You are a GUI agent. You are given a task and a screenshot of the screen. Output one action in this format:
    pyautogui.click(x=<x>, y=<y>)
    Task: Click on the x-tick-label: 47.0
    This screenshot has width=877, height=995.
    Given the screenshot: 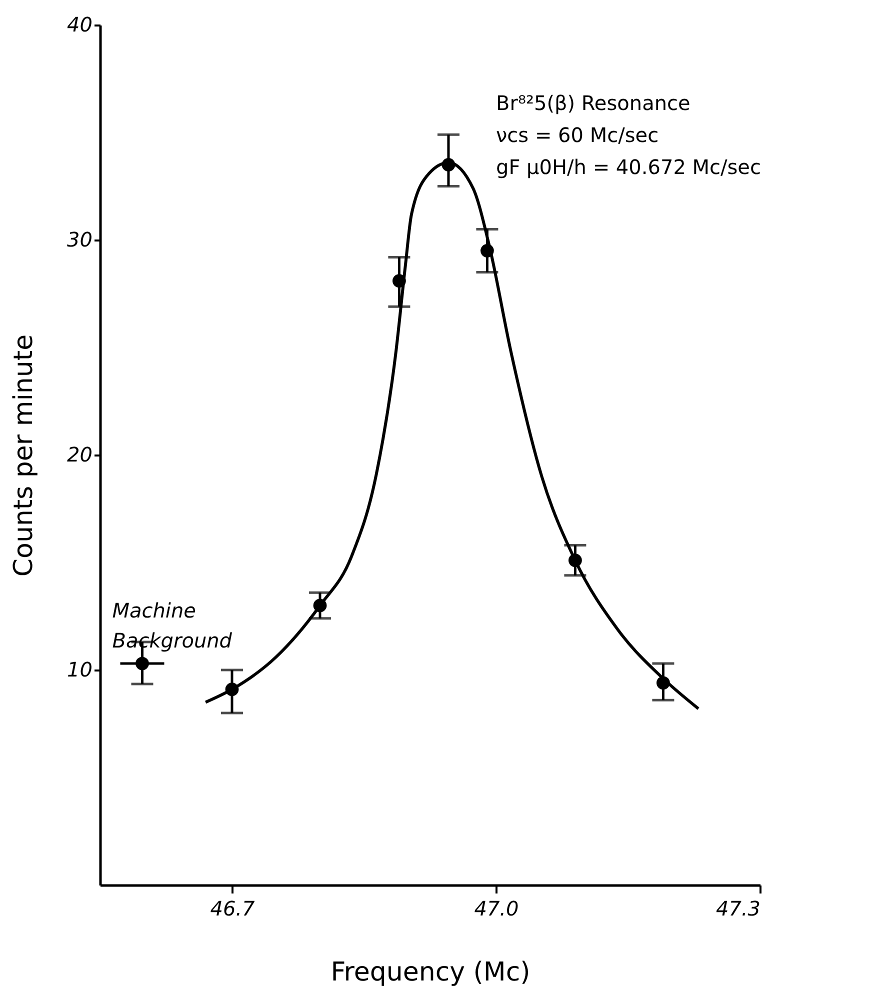 What is the action you would take?
    pyautogui.click(x=496, y=908)
    